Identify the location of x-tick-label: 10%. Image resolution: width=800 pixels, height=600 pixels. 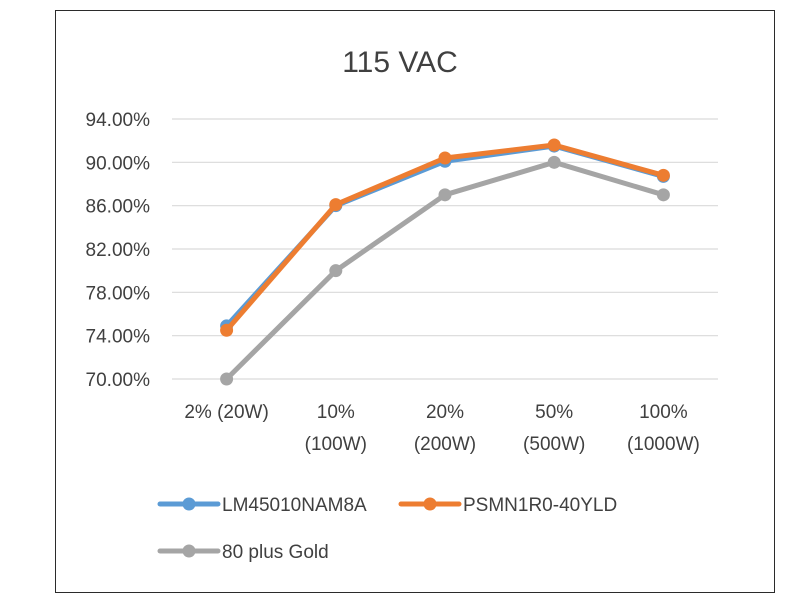
(336, 412).